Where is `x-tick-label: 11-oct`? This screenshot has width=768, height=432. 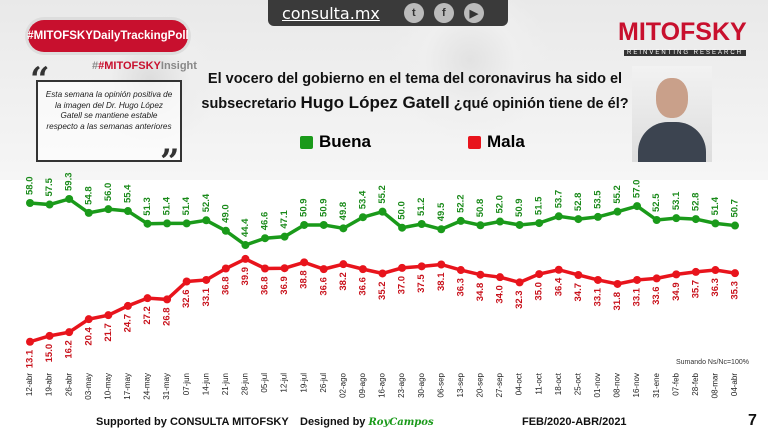 x-tick-label: 11-oct is located at coordinates (538, 383).